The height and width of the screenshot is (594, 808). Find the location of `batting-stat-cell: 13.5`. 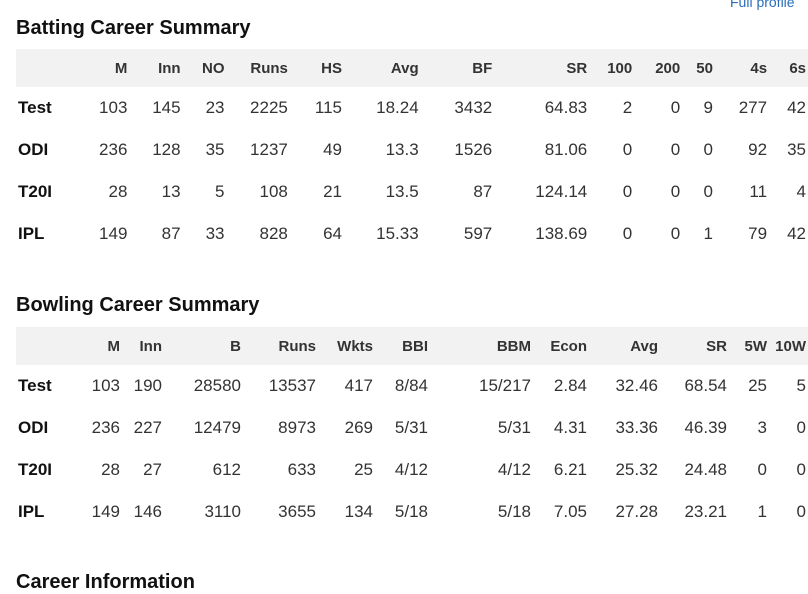

batting-stat-cell: 13.5 is located at coordinates (402, 191).